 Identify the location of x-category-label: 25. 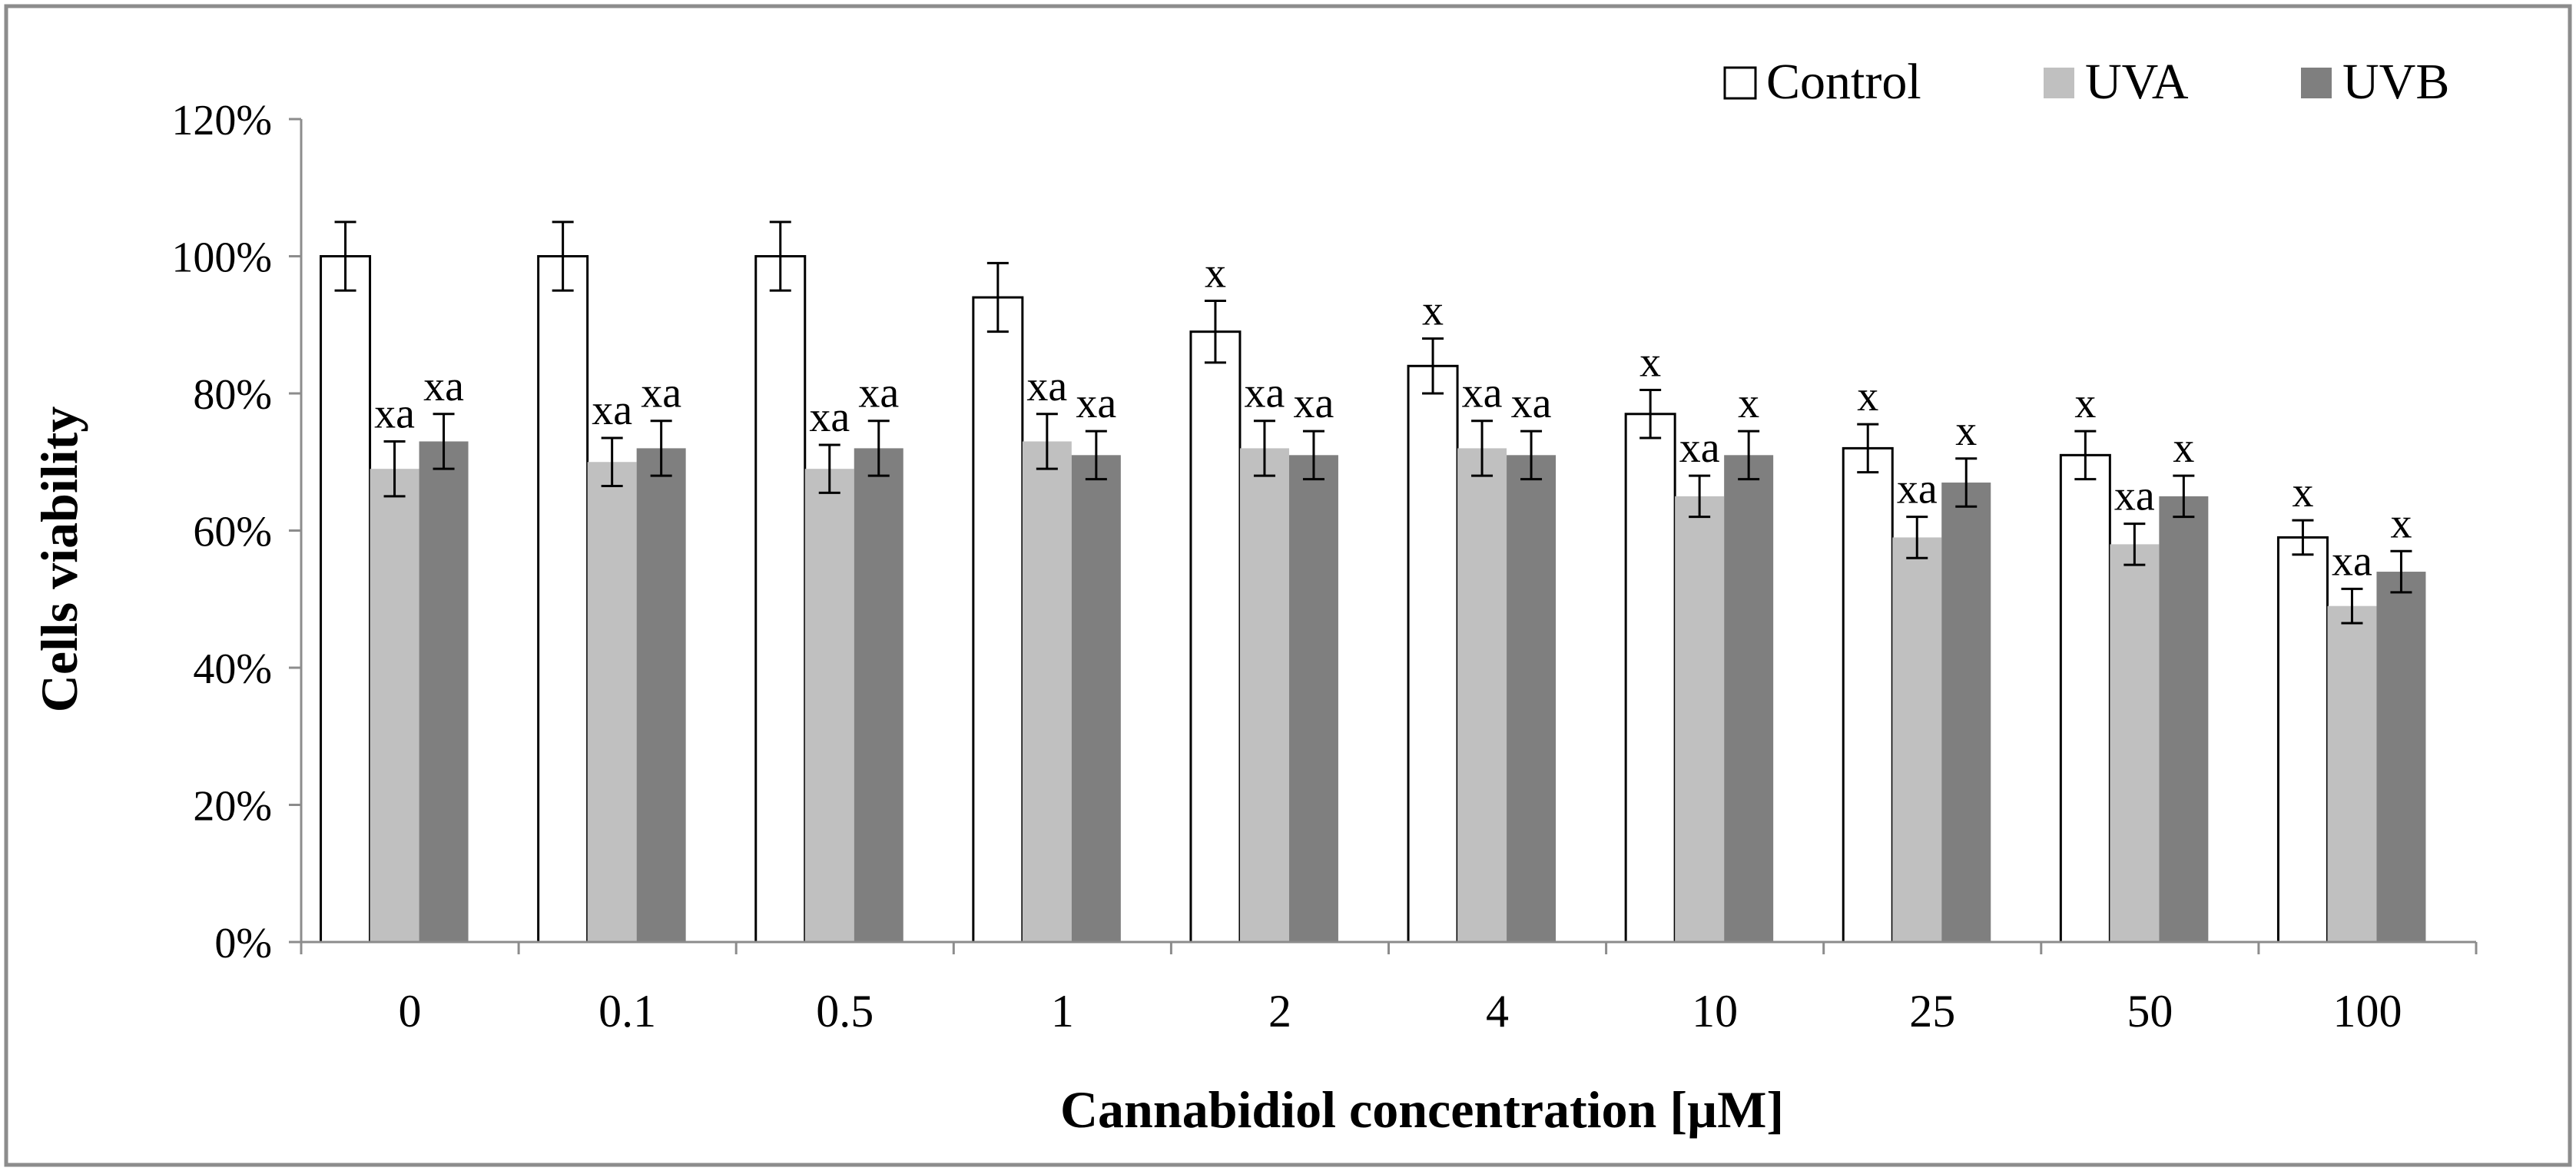
(1932, 1011).